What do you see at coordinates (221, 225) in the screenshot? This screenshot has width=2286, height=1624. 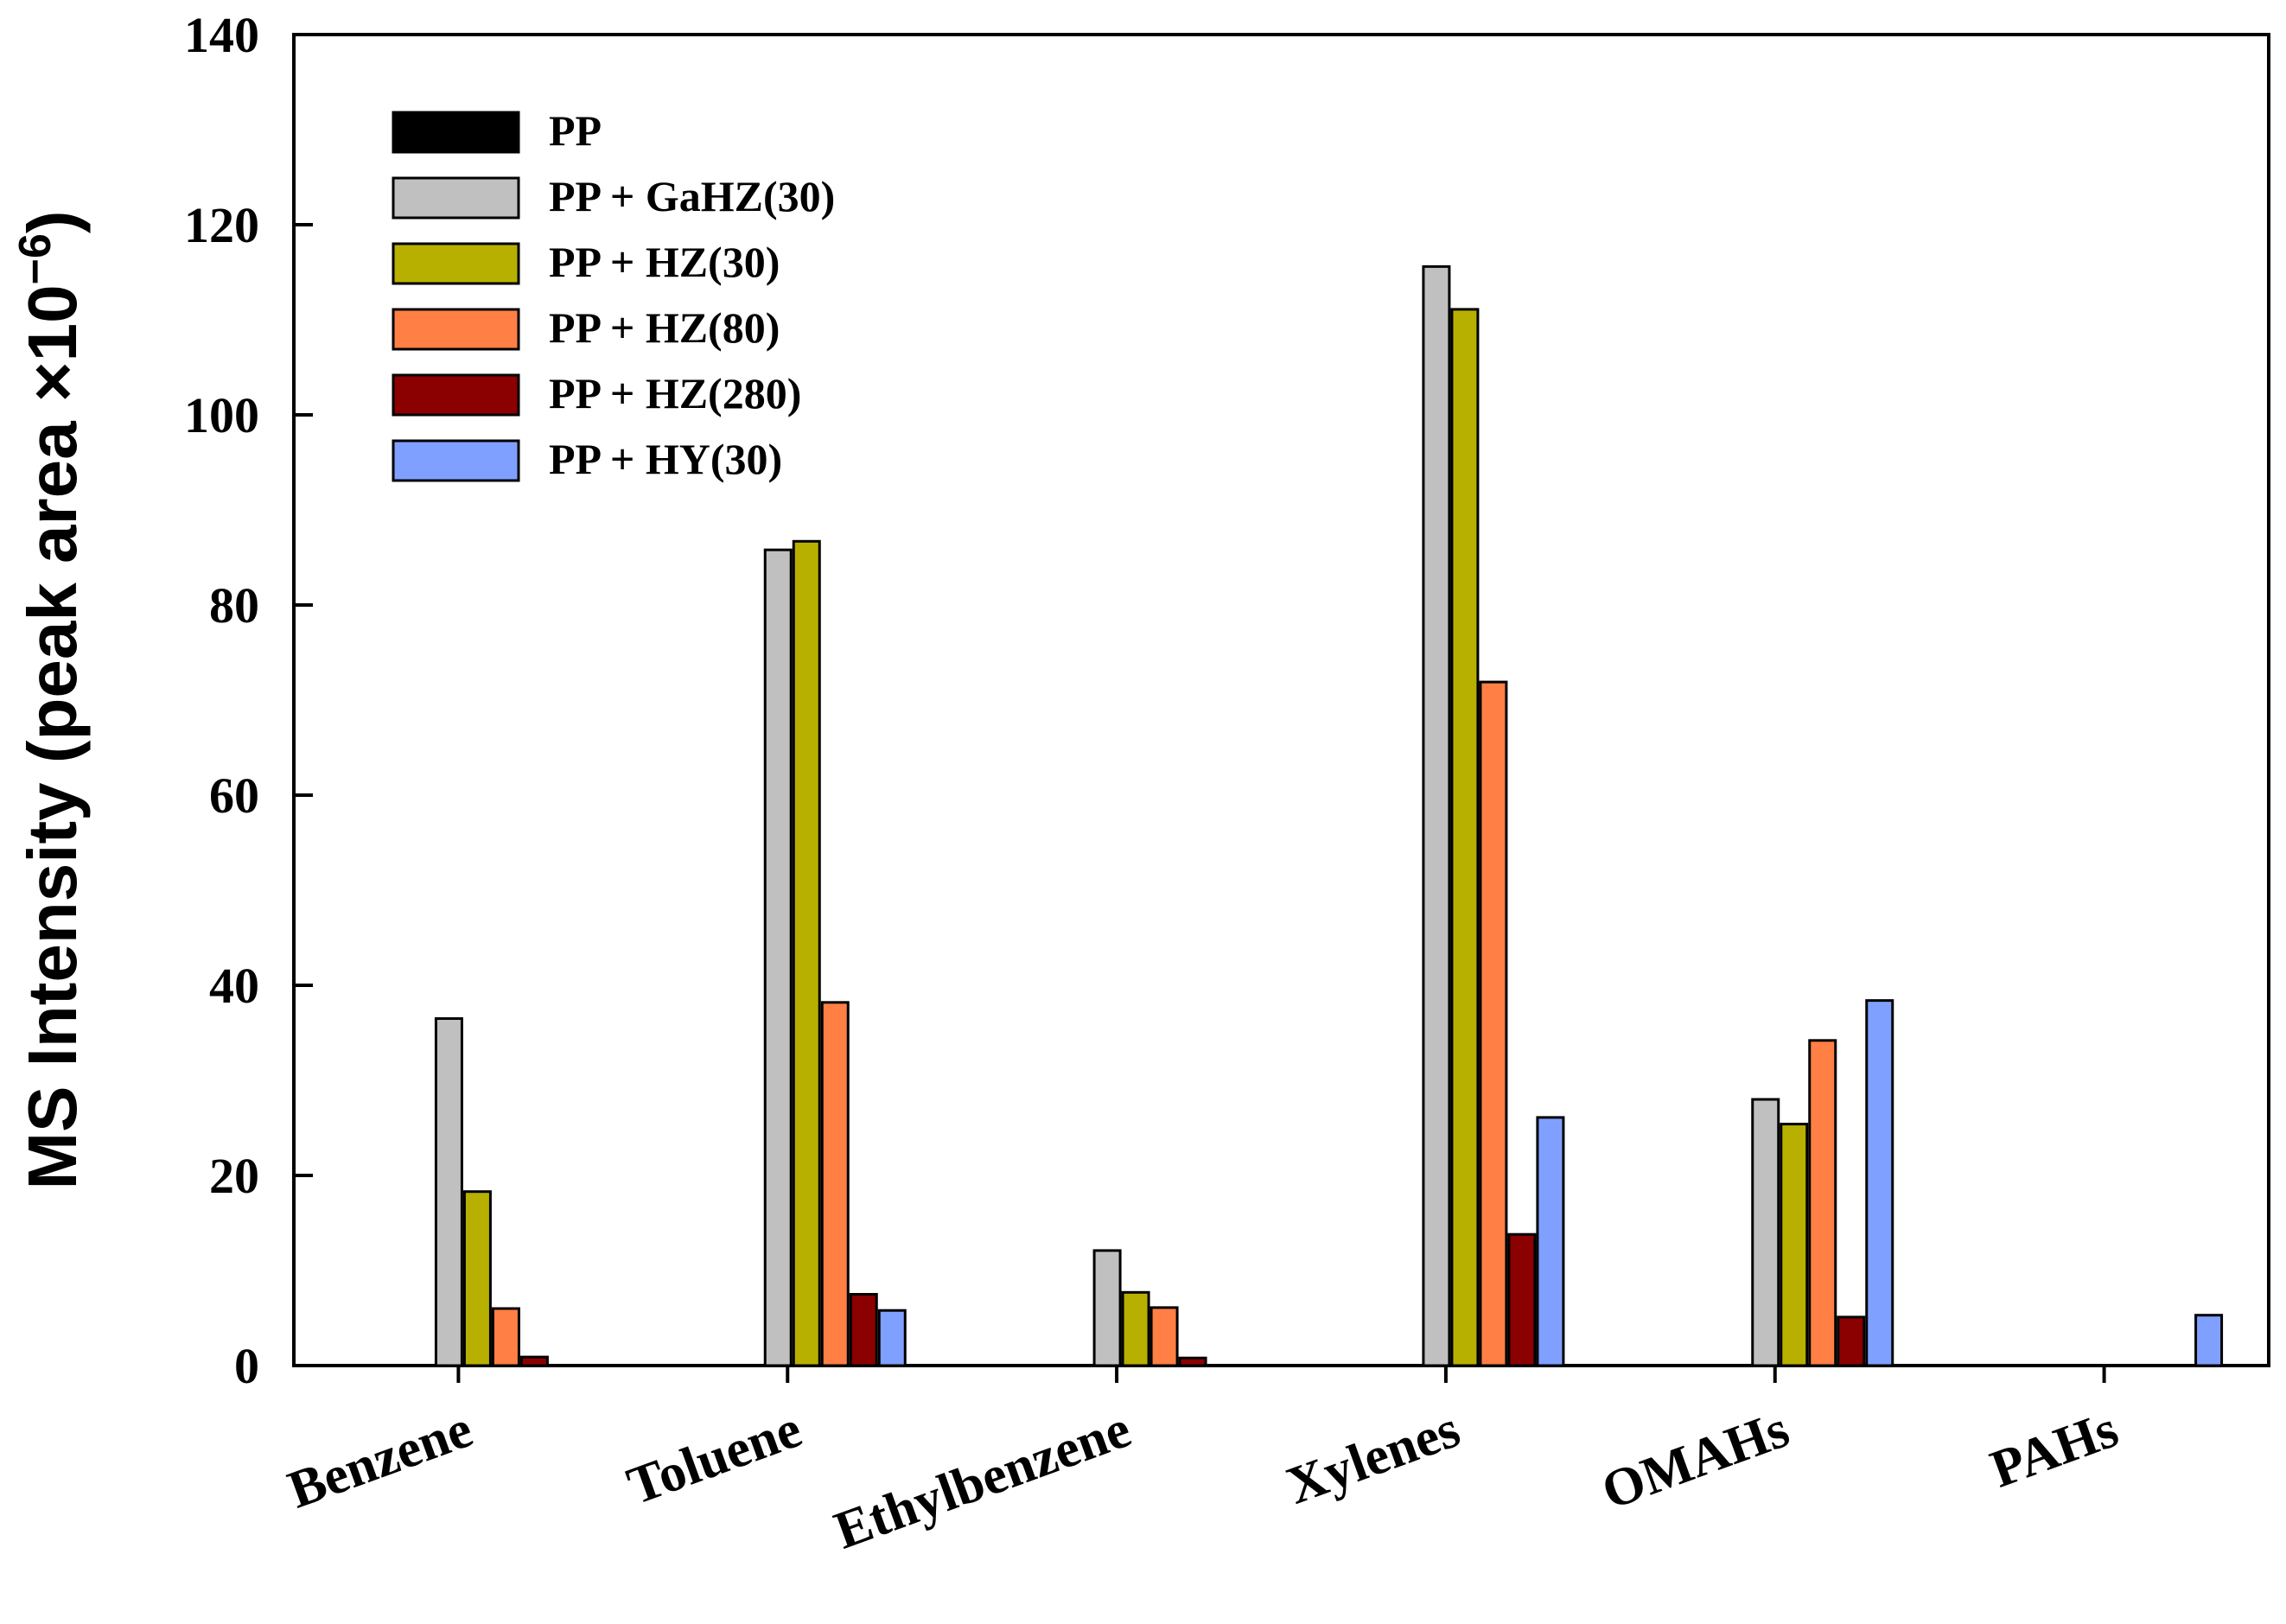 I see `y-tick-label: 120` at bounding box center [221, 225].